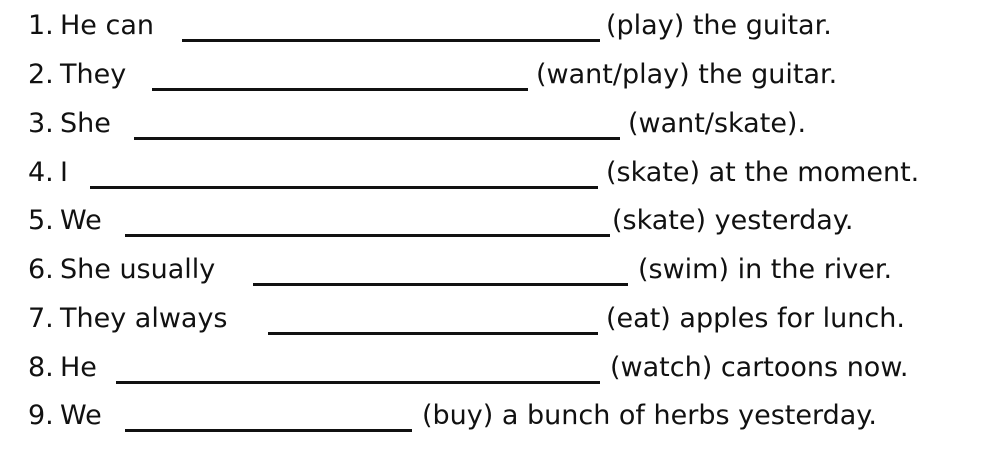  I want to click on exercise-item: 6. She usually (swim) in the river., so click(500, 273).